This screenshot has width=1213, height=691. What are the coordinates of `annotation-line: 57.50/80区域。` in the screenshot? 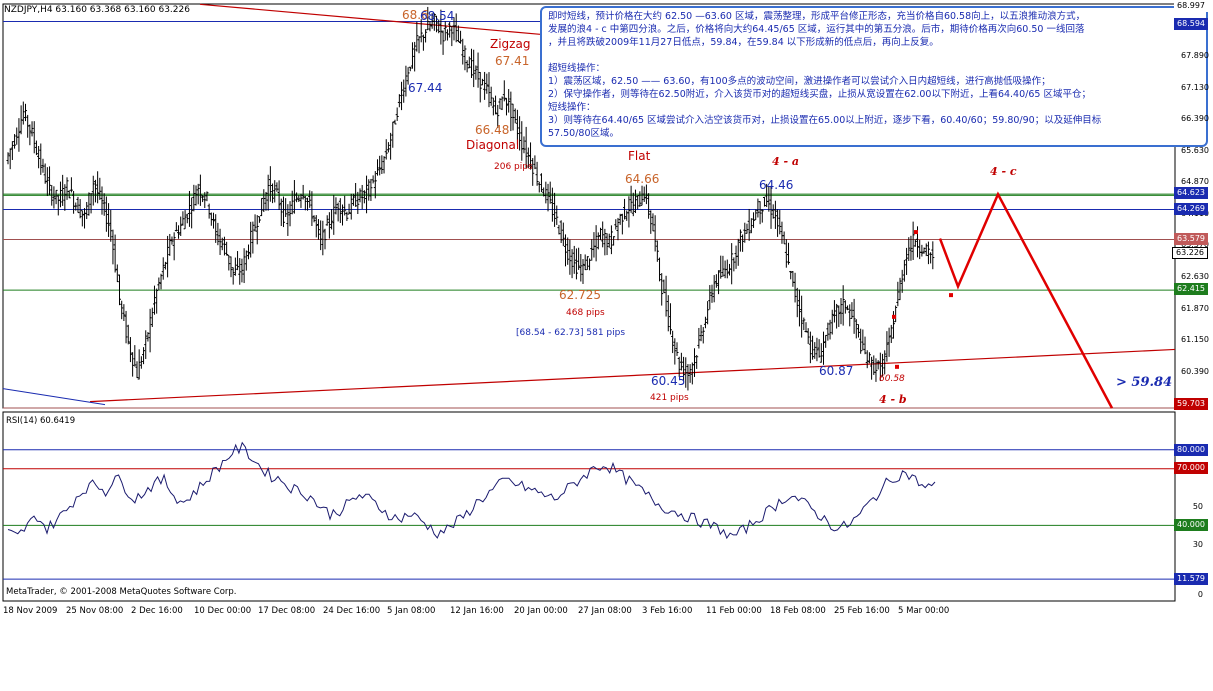 It's located at (583, 133).